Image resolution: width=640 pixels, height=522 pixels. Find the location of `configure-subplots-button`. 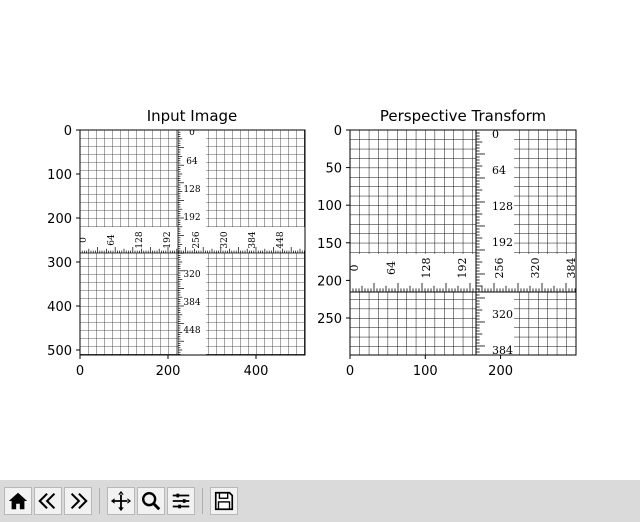

configure-subplots-button is located at coordinates (181, 501).